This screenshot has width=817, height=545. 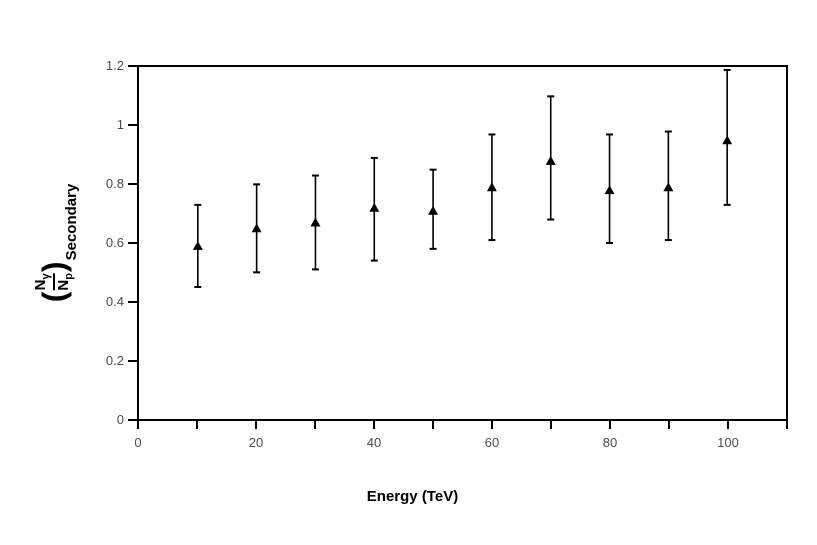 I want to click on x-tick-label: 80, so click(x=610, y=442).